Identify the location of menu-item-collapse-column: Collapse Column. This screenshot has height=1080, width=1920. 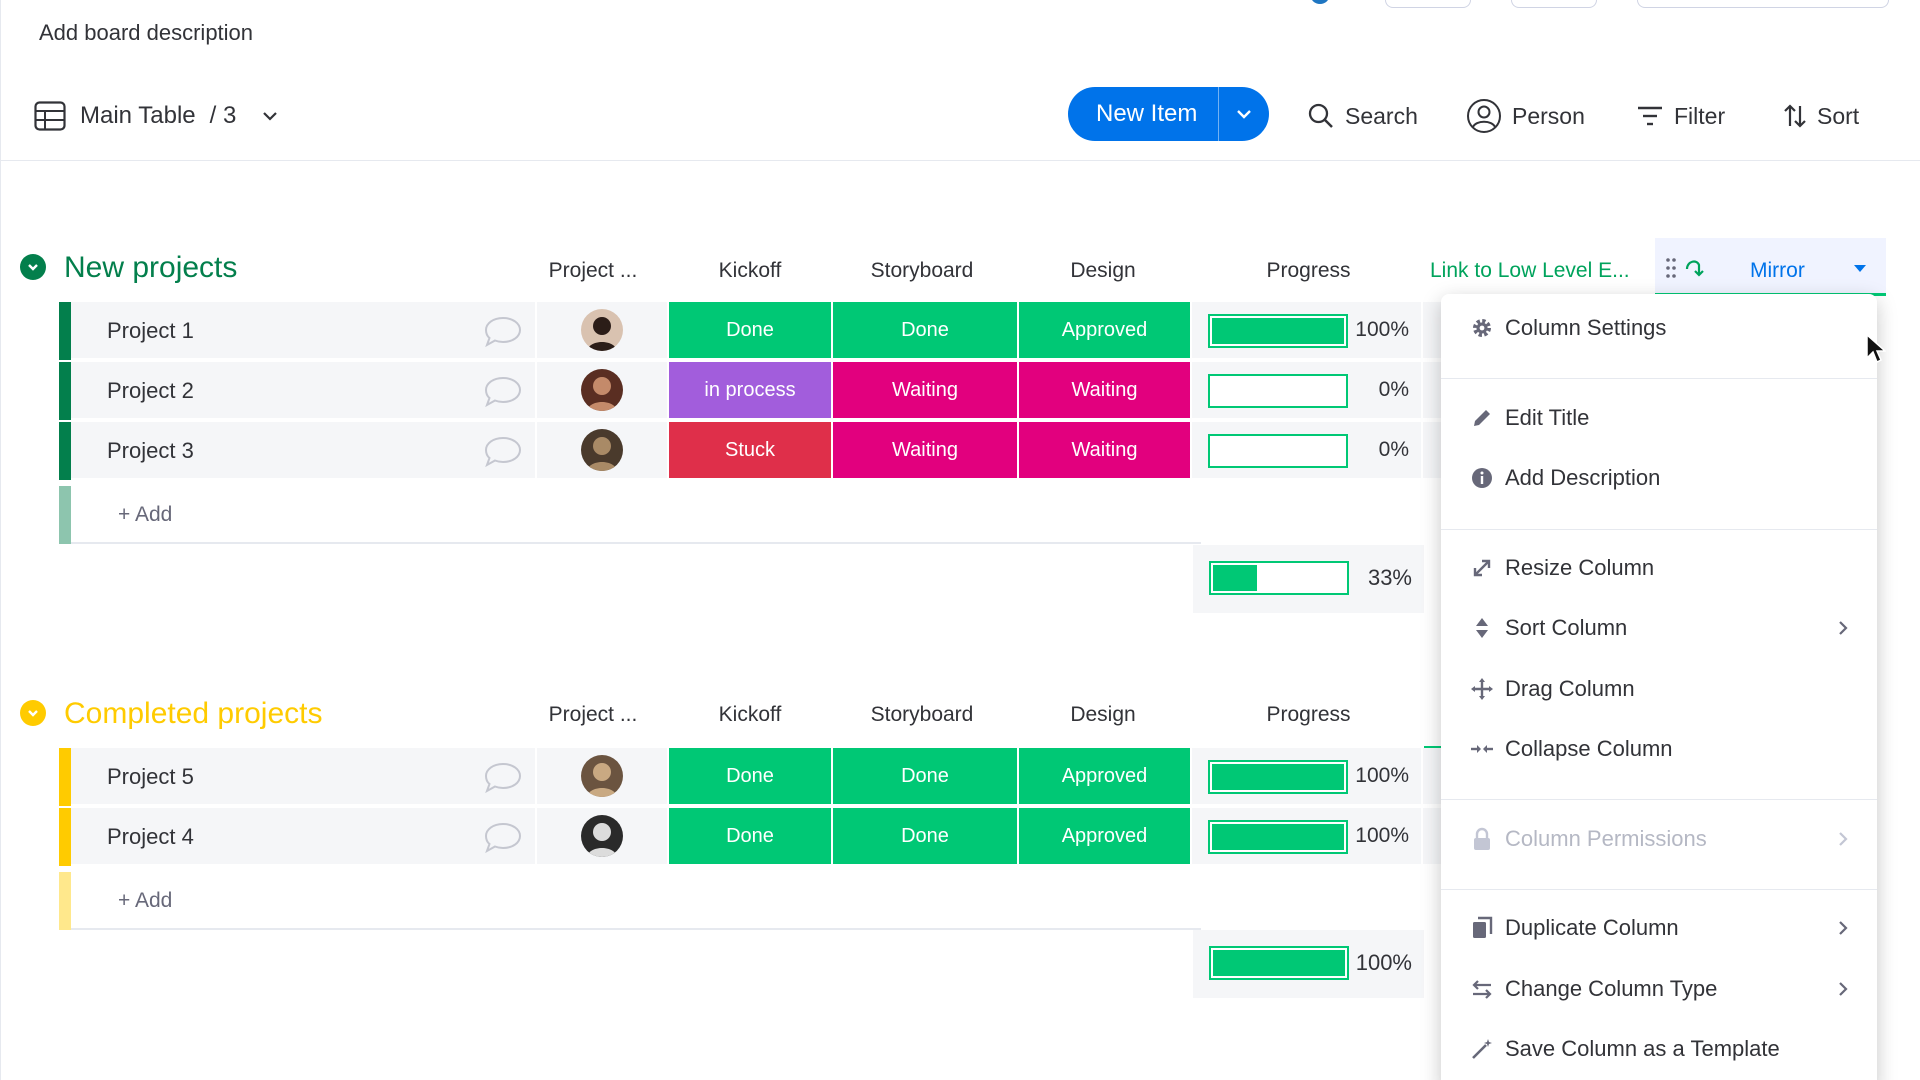
(1659, 749).